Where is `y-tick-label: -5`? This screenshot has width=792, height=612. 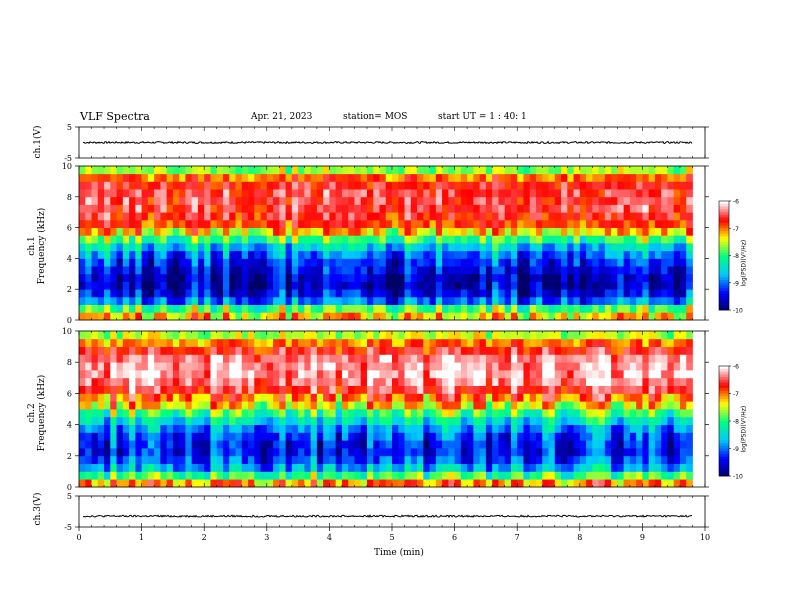 y-tick-label: -5 is located at coordinates (68, 527).